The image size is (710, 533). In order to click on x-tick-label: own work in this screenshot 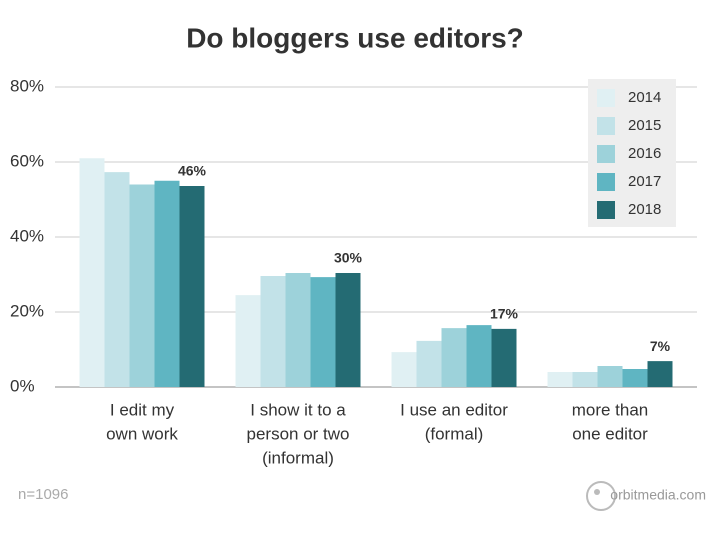, I will do `click(142, 433)`.